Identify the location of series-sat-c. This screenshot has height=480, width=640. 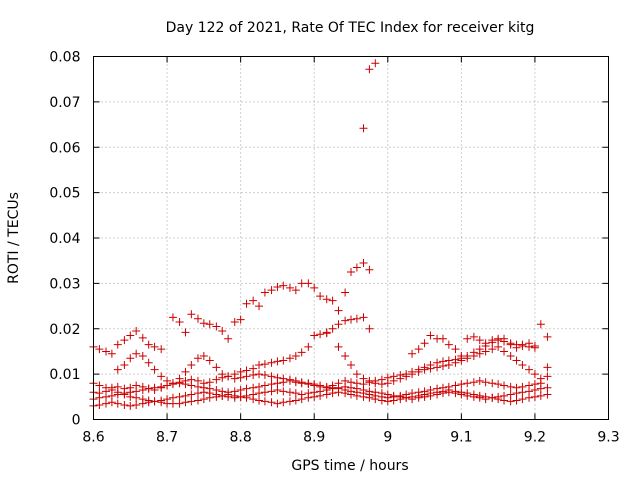
(271, 300).